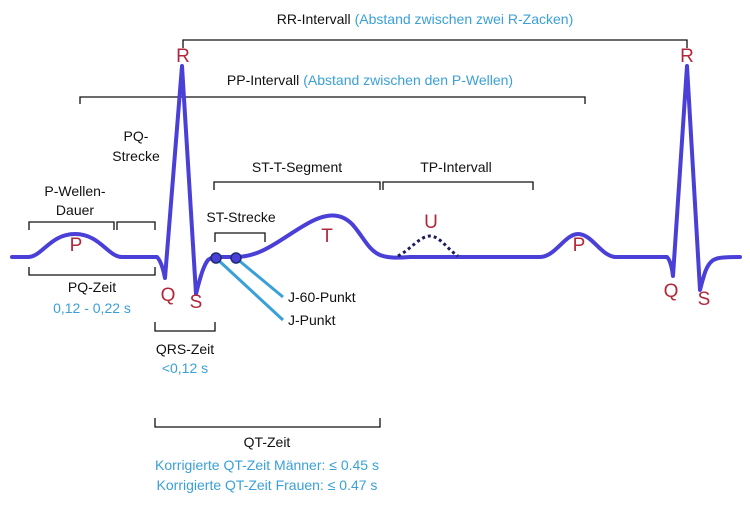 The image size is (750, 506). I want to click on j-points: J-60-Punkt J-Punkt, so click(283, 290).